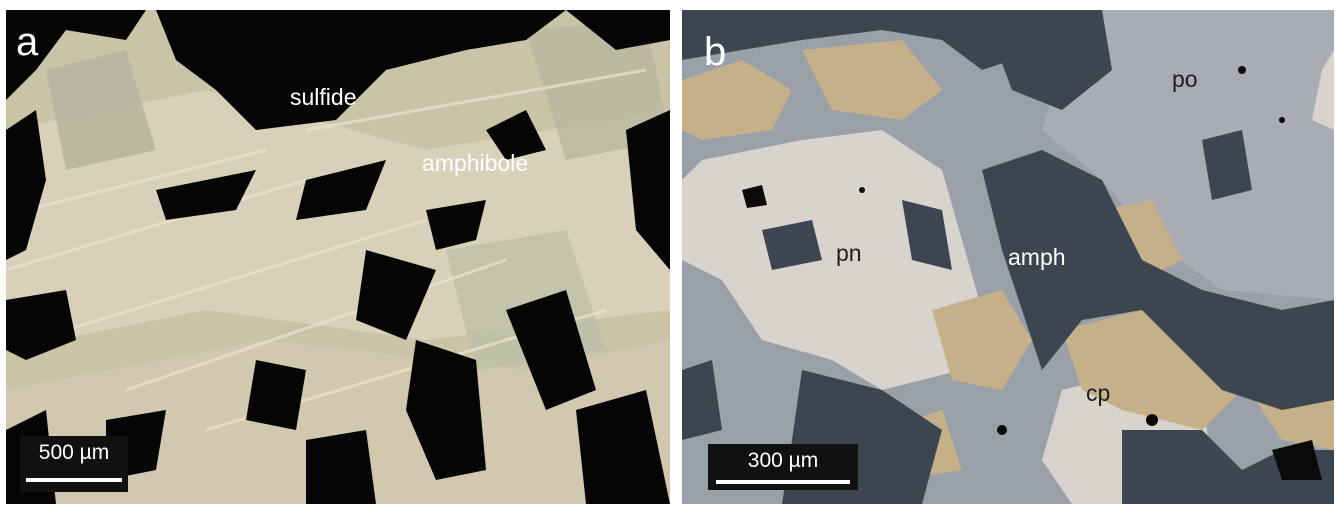 Image resolution: width=1336 pixels, height=506 pixels. What do you see at coordinates (475, 163) in the screenshot?
I see `amphibole-label: amphibole` at bounding box center [475, 163].